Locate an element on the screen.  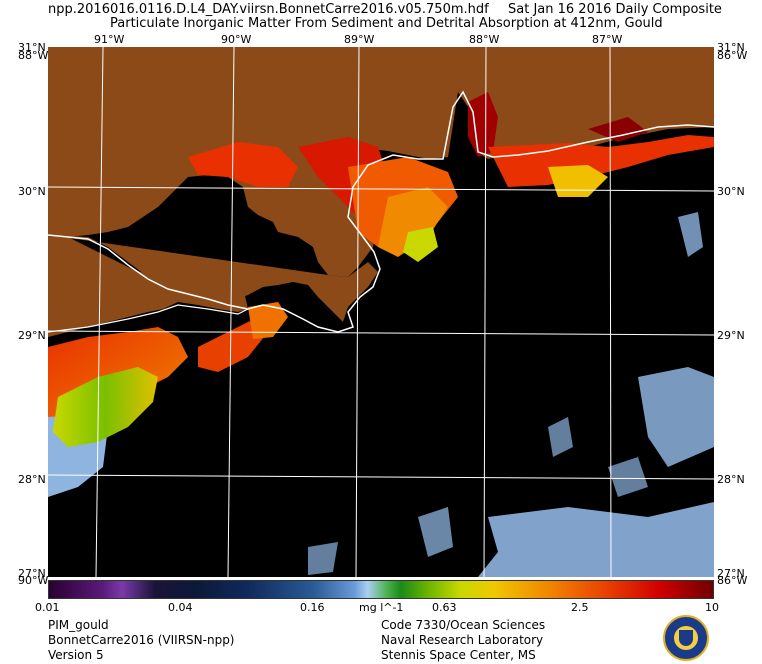
lat-label-right: 28°N is located at coordinates (731, 479).